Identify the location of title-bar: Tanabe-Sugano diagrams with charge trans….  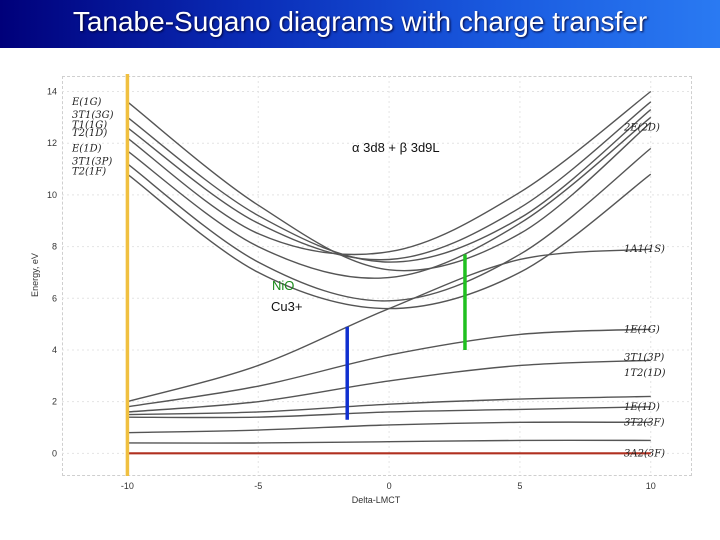
(360, 24).